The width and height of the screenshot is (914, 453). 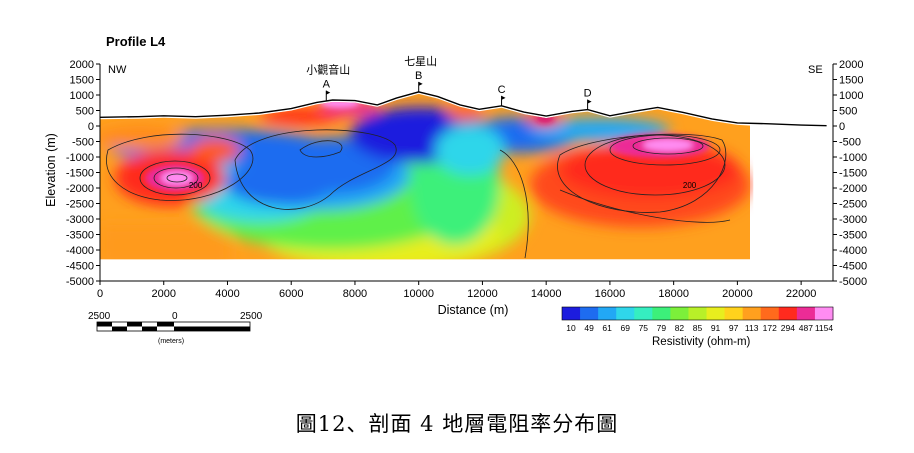 I want to click on x-tick-label: 12000, so click(x=482, y=294).